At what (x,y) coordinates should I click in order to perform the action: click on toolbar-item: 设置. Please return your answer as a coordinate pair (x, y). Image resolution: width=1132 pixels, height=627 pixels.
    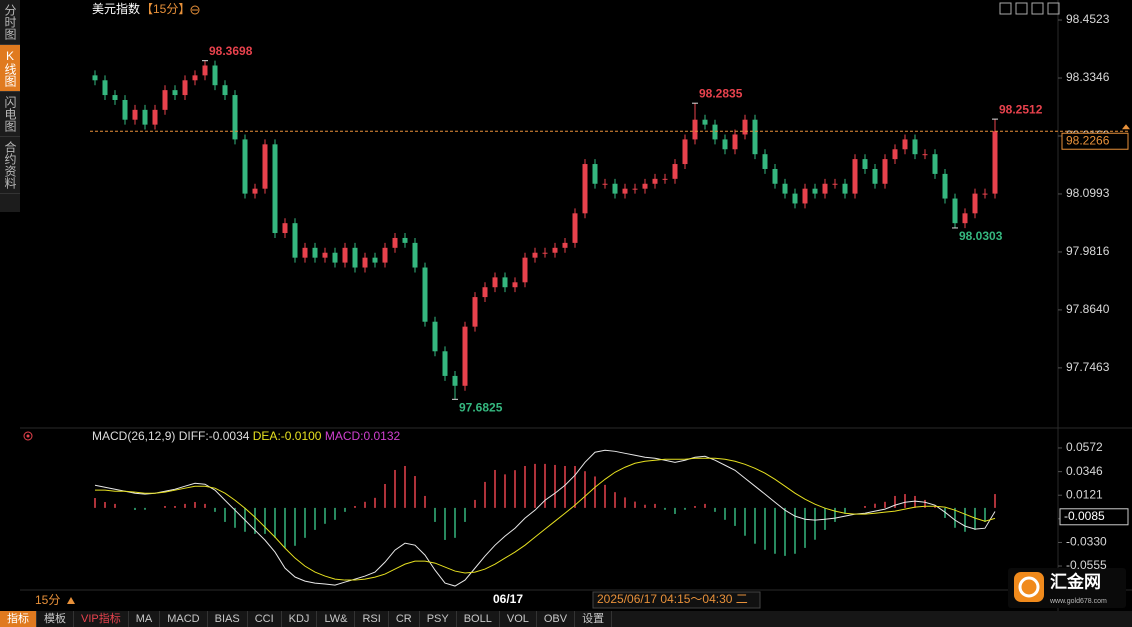
    Looking at the image, I should click on (594, 619).